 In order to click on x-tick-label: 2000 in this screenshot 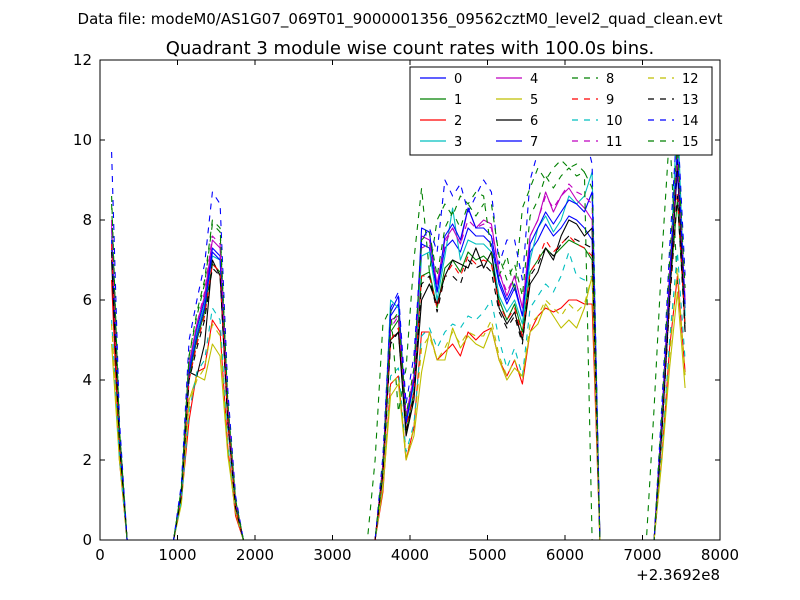, I will do `click(255, 555)`.